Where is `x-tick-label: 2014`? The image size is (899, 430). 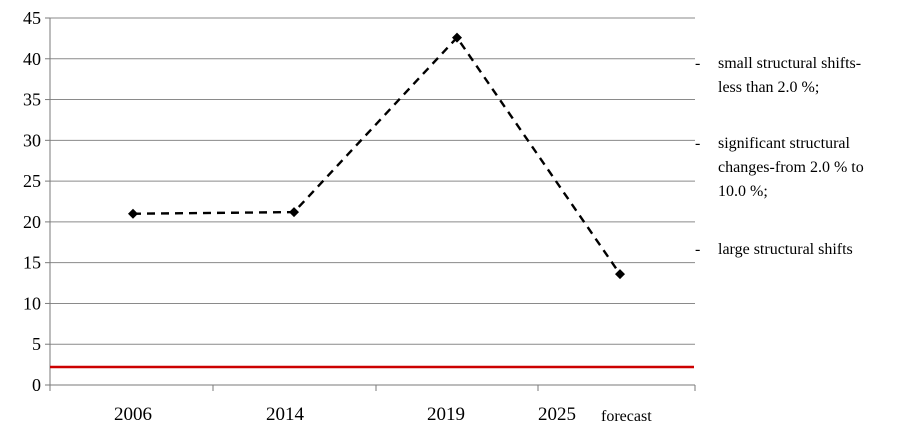
x-tick-label: 2014 is located at coordinates (285, 414).